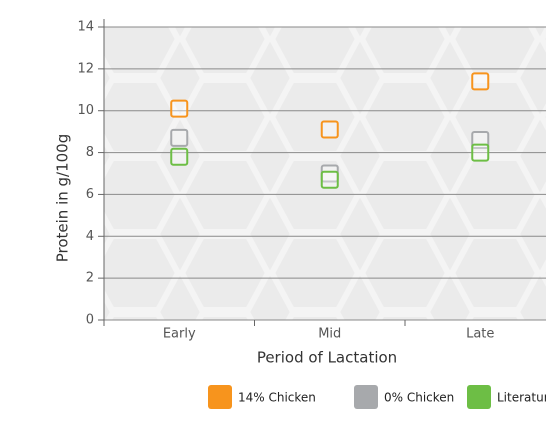 The height and width of the screenshot is (428, 546). What do you see at coordinates (90, 278) in the screenshot?
I see `y-tick-label: 2` at bounding box center [90, 278].